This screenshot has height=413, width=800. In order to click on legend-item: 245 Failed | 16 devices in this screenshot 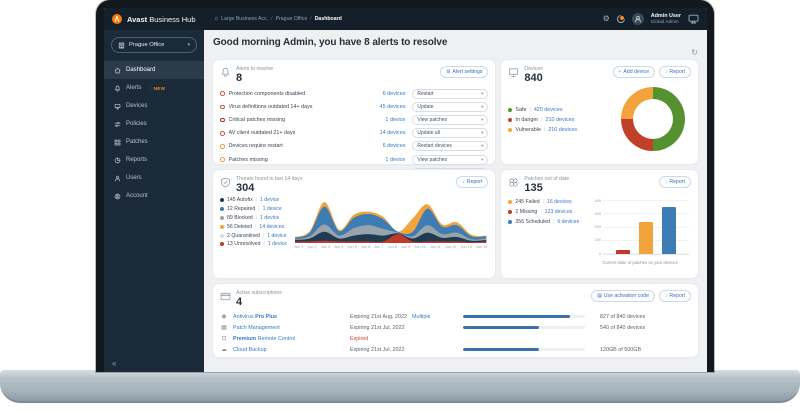, I will do `click(546, 202)`.